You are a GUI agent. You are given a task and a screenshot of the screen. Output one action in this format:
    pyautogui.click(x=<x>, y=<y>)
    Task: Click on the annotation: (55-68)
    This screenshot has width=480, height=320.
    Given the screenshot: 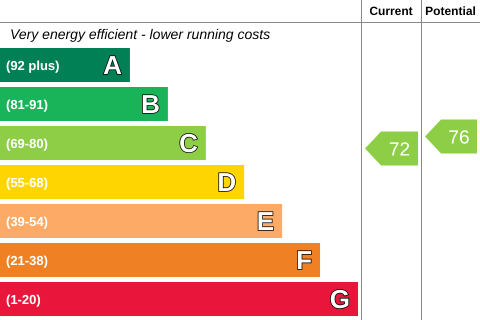 What is the action you would take?
    pyautogui.click(x=27, y=182)
    